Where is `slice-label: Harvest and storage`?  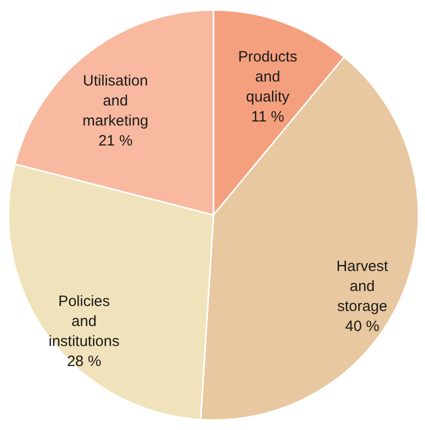
slice-label: Harvest and storage is located at coordinates (362, 286).